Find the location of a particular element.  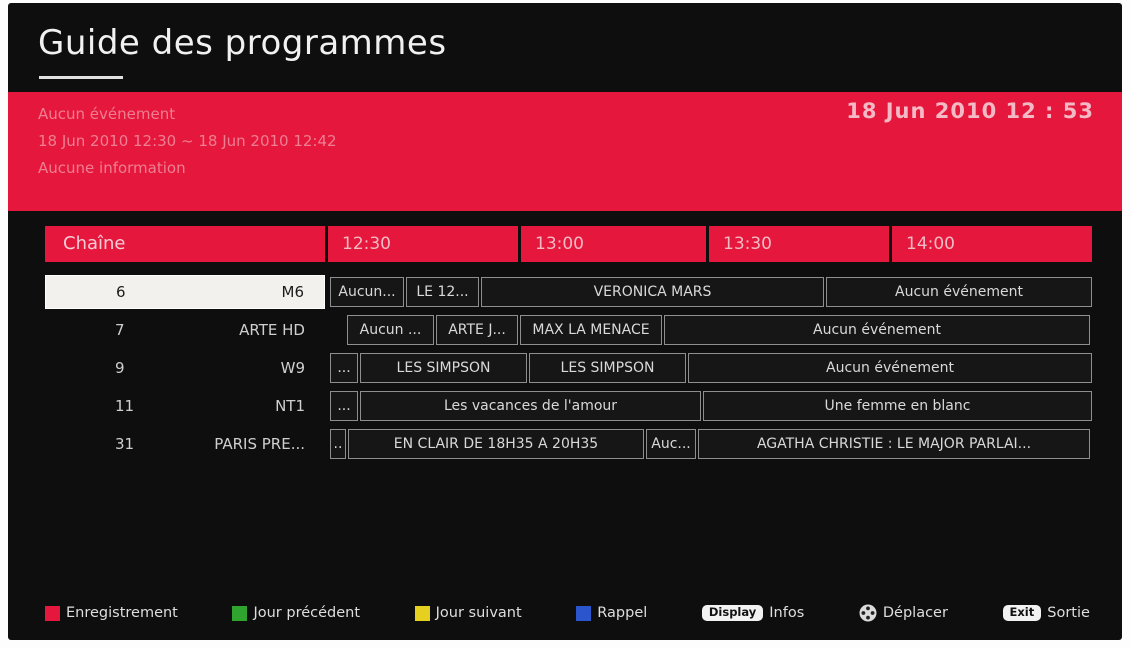

program-cell: MAX LA MENACE is located at coordinates (591, 330).